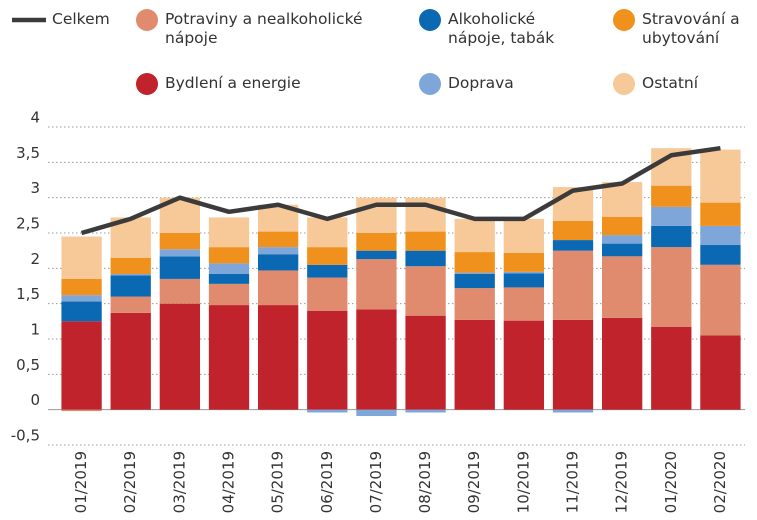 The image size is (757, 520). Describe the element at coordinates (622, 482) in the screenshot. I see `x-tick-label: 12/2019` at that location.